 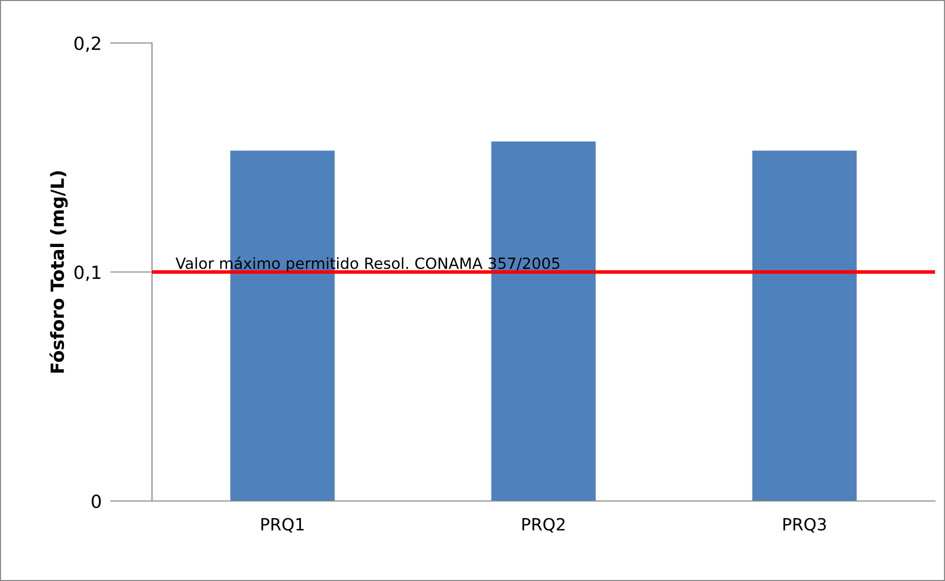 I want to click on y-tick-label: 0,2, so click(x=87, y=44).